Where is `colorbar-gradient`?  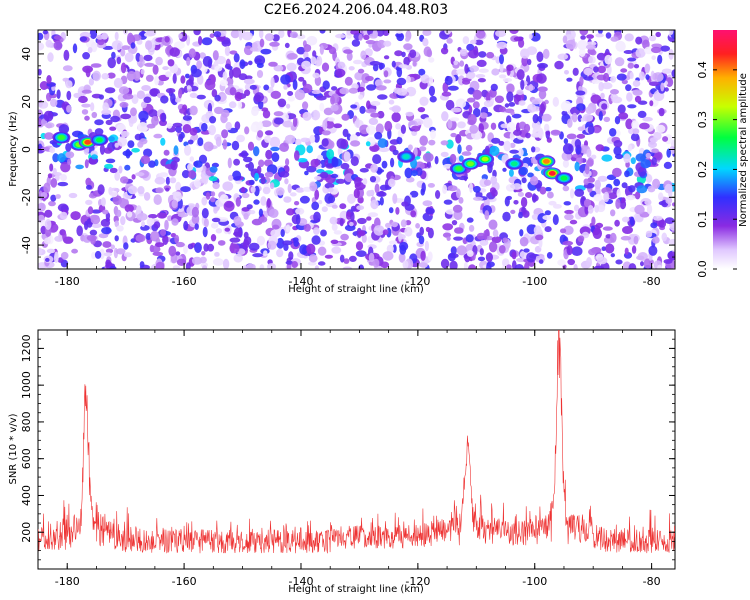 colorbar-gradient is located at coordinates (725, 149).